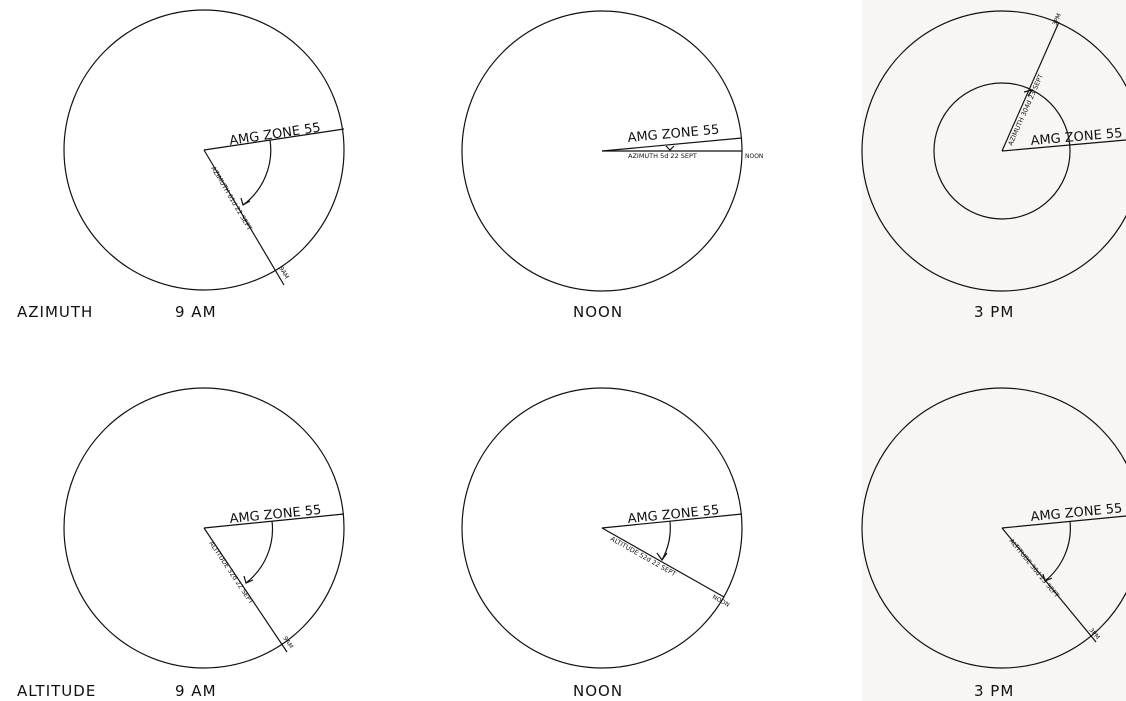  What do you see at coordinates (248, 579) in the screenshot?
I see `arrow-alt-9am` at bounding box center [248, 579].